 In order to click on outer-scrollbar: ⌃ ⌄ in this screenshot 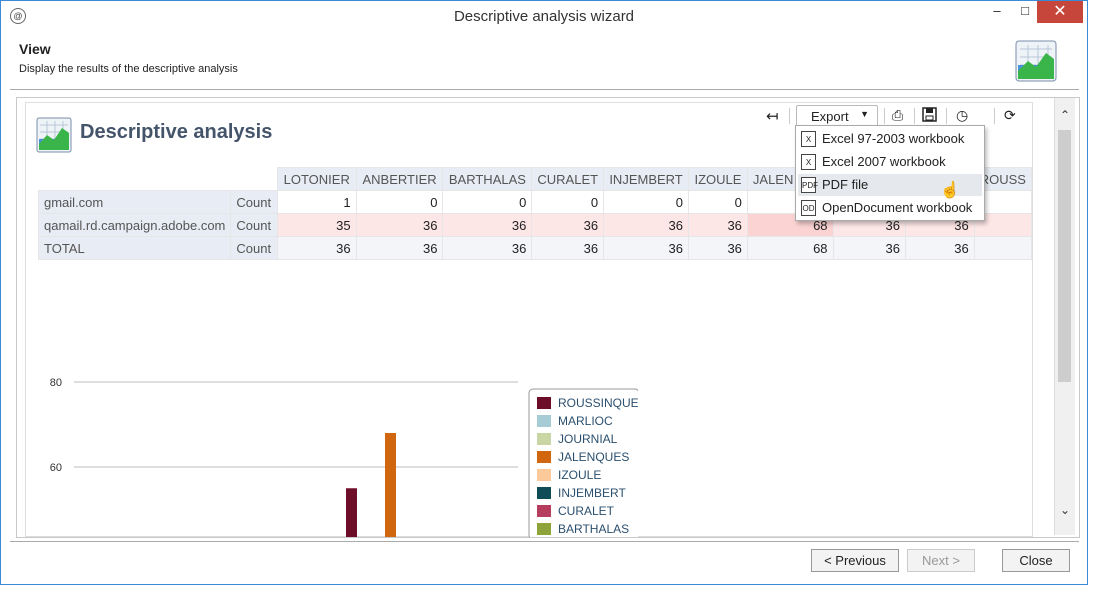, I will do `click(1076, 316)`.